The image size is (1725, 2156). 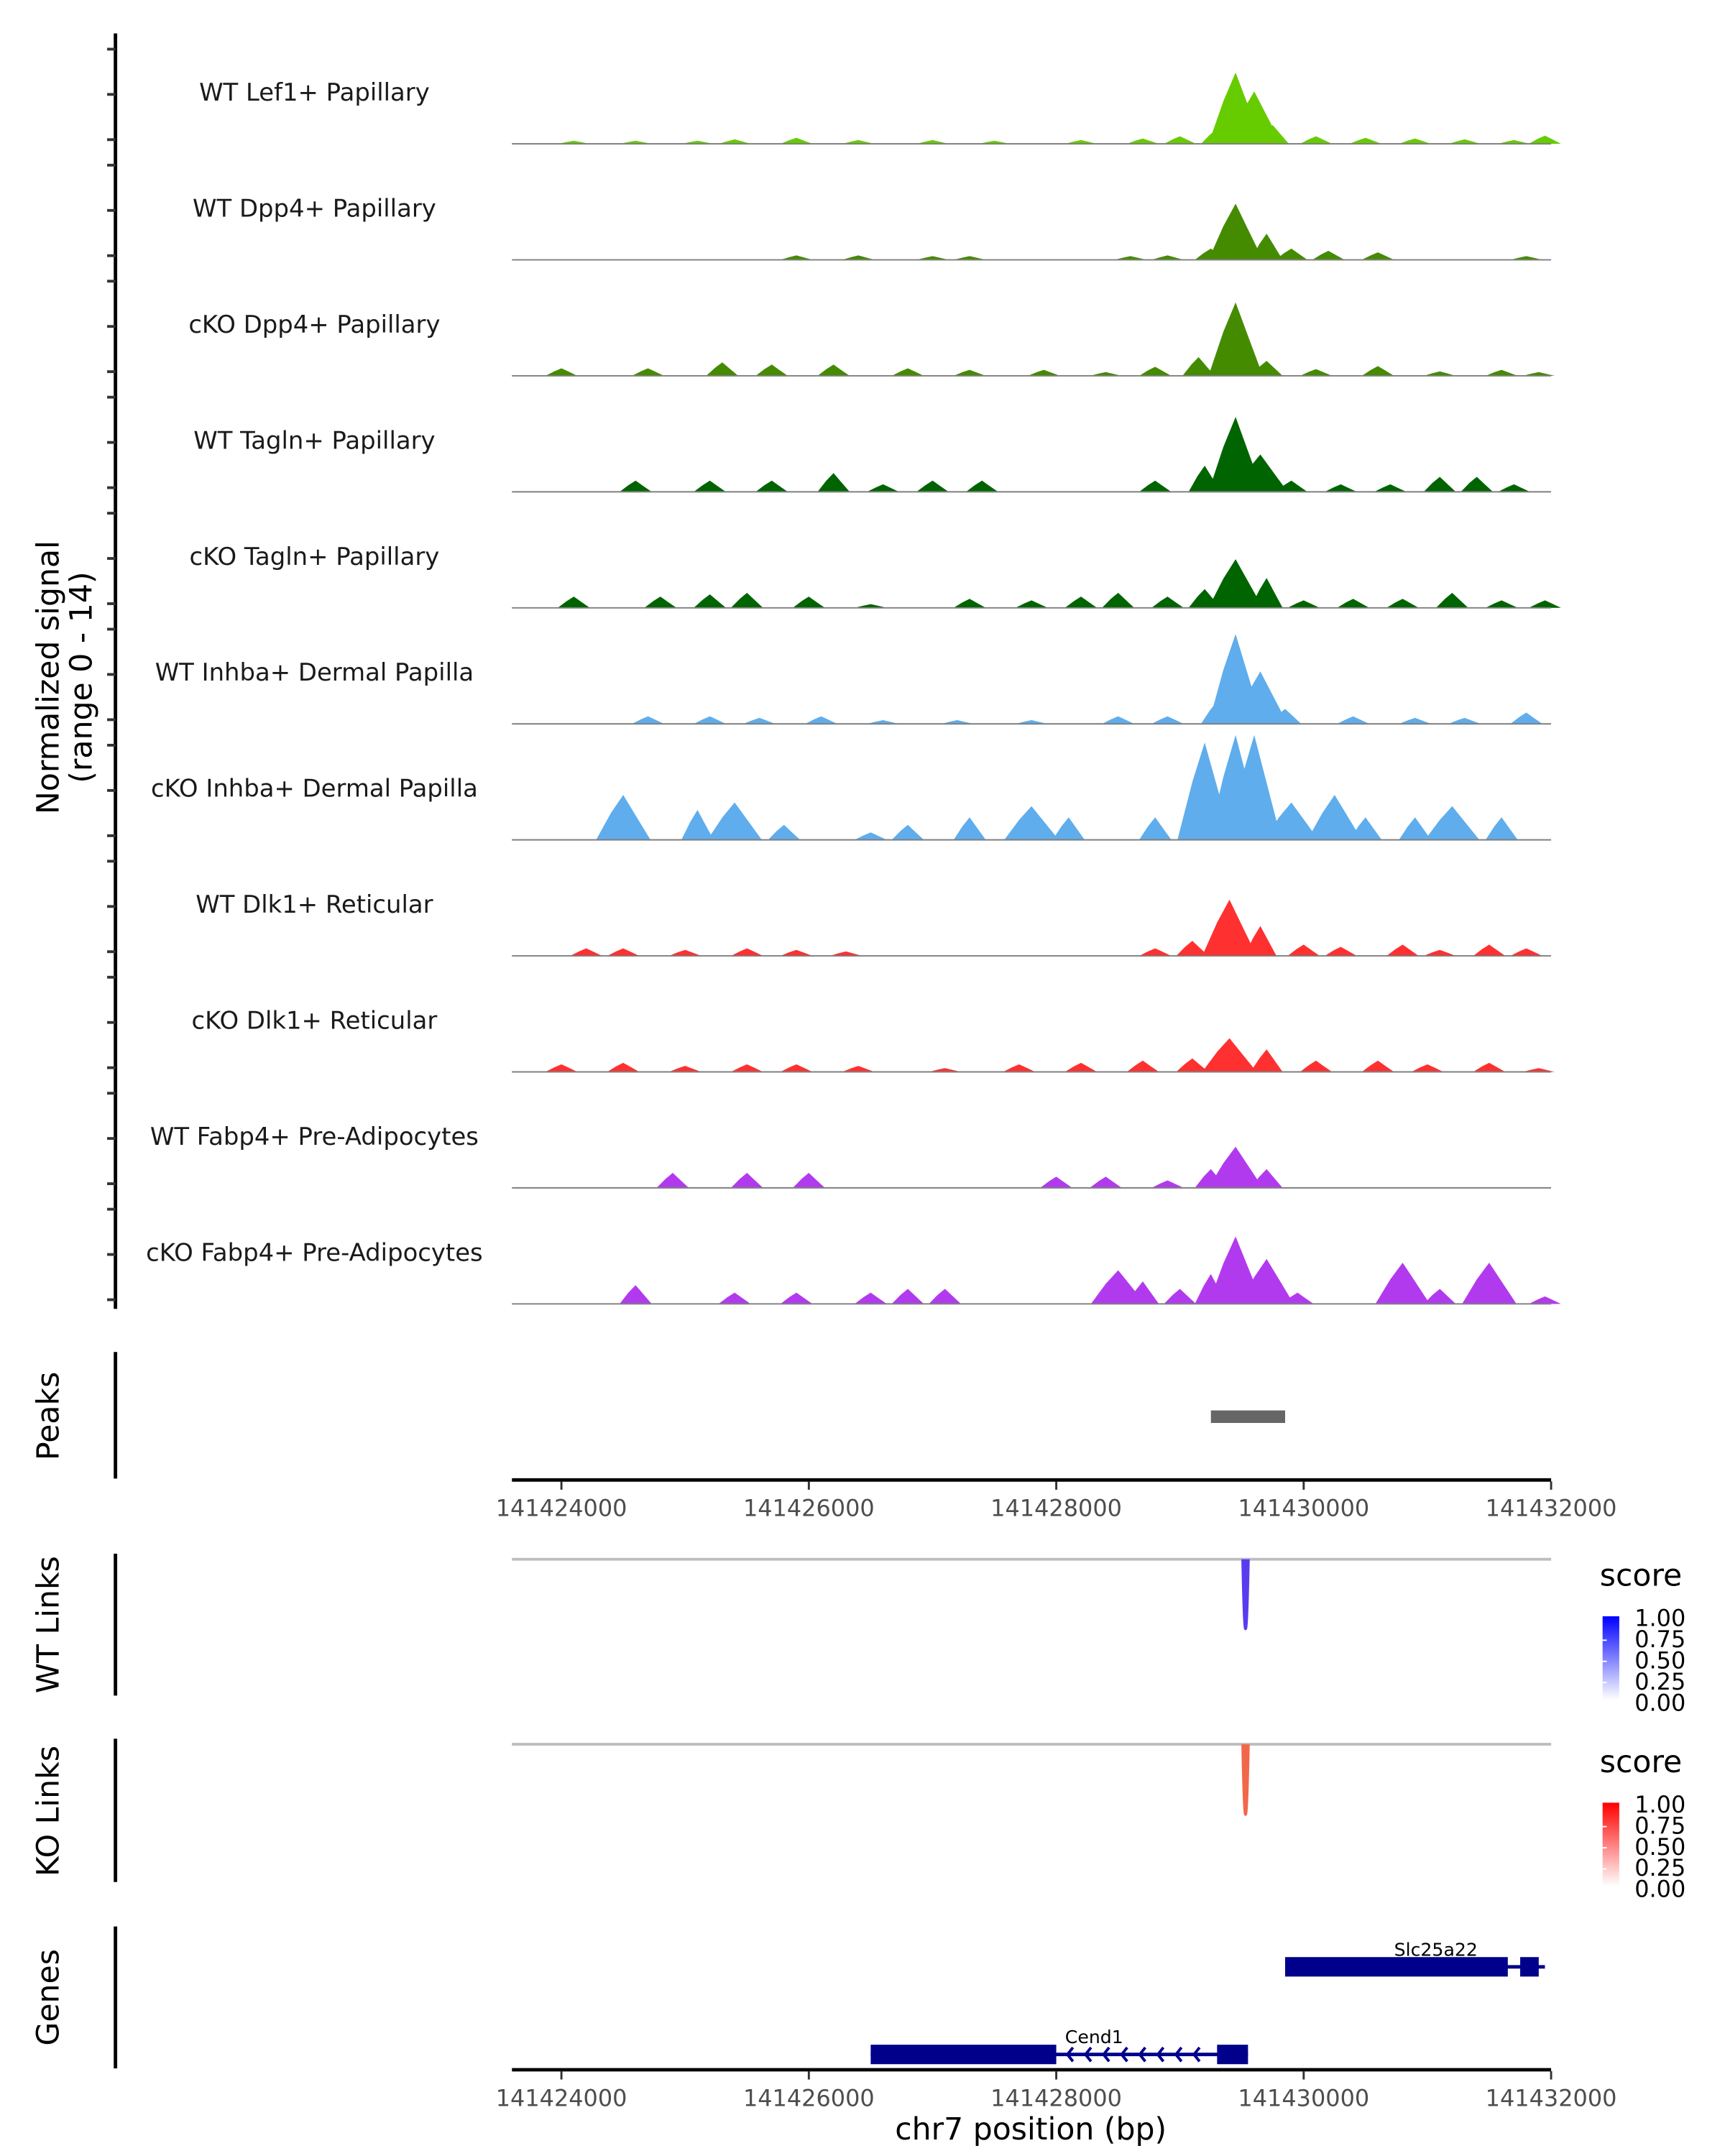 I want to click on x-axis-title: chr7 position (bp), so click(x=1031, y=2129).